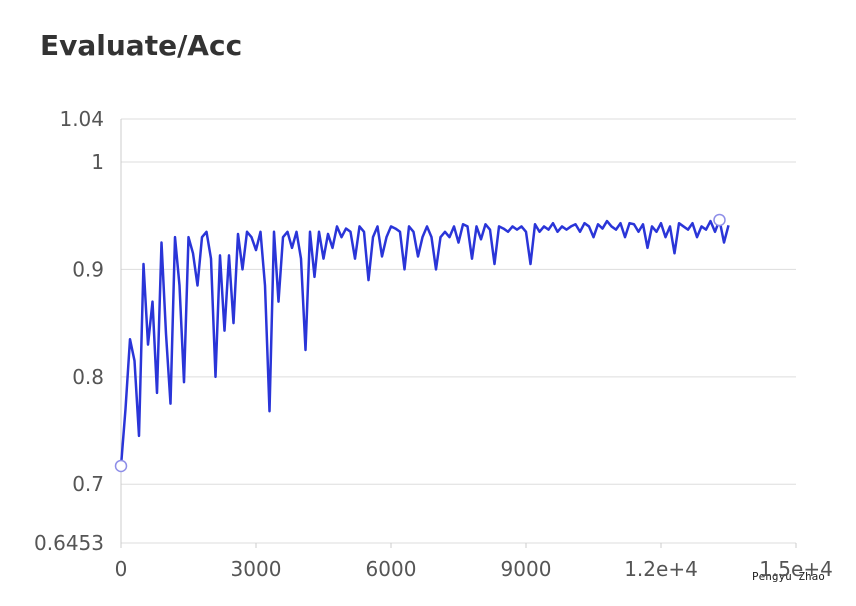 The image size is (856, 606). I want to click on y-tick-label: 0.7, so click(88, 484).